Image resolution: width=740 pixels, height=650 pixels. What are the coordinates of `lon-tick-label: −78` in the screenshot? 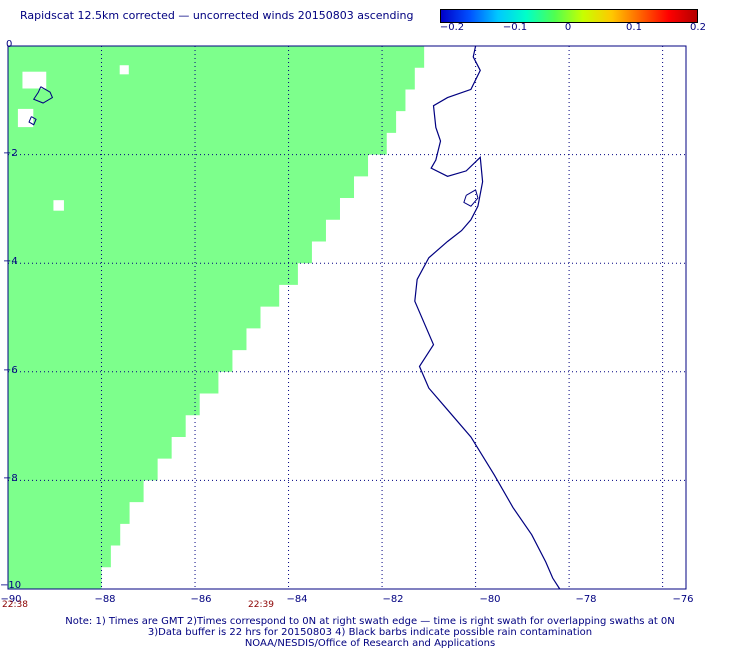 It's located at (586, 599).